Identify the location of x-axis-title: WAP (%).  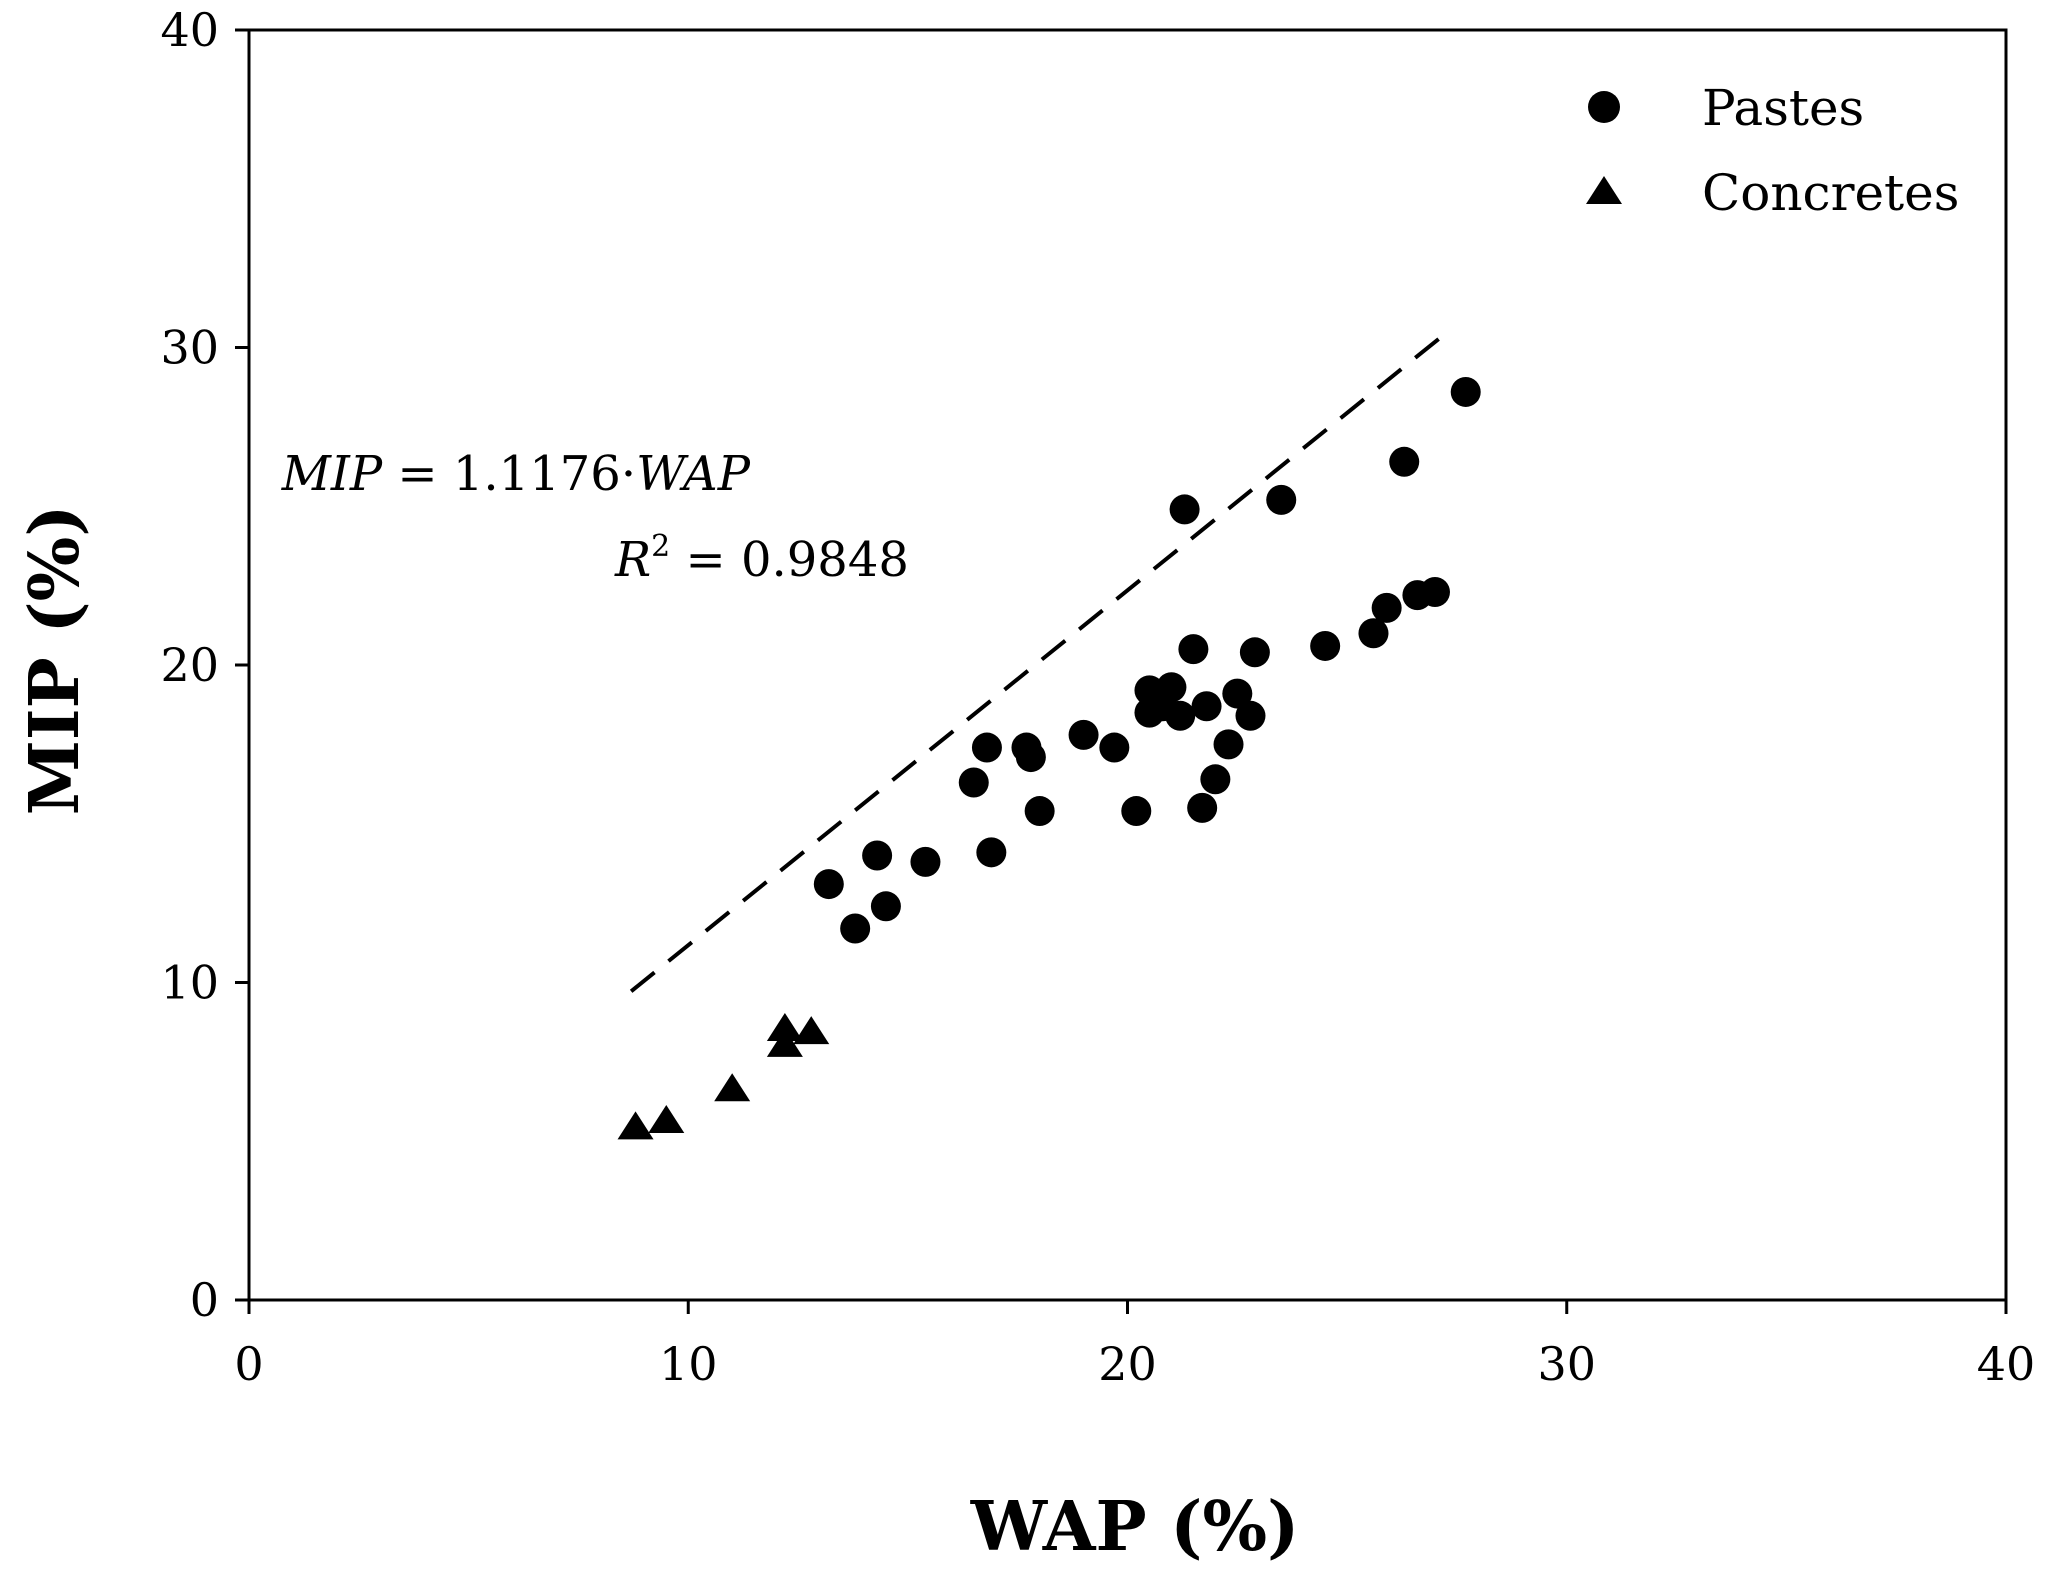
(1135, 1527).